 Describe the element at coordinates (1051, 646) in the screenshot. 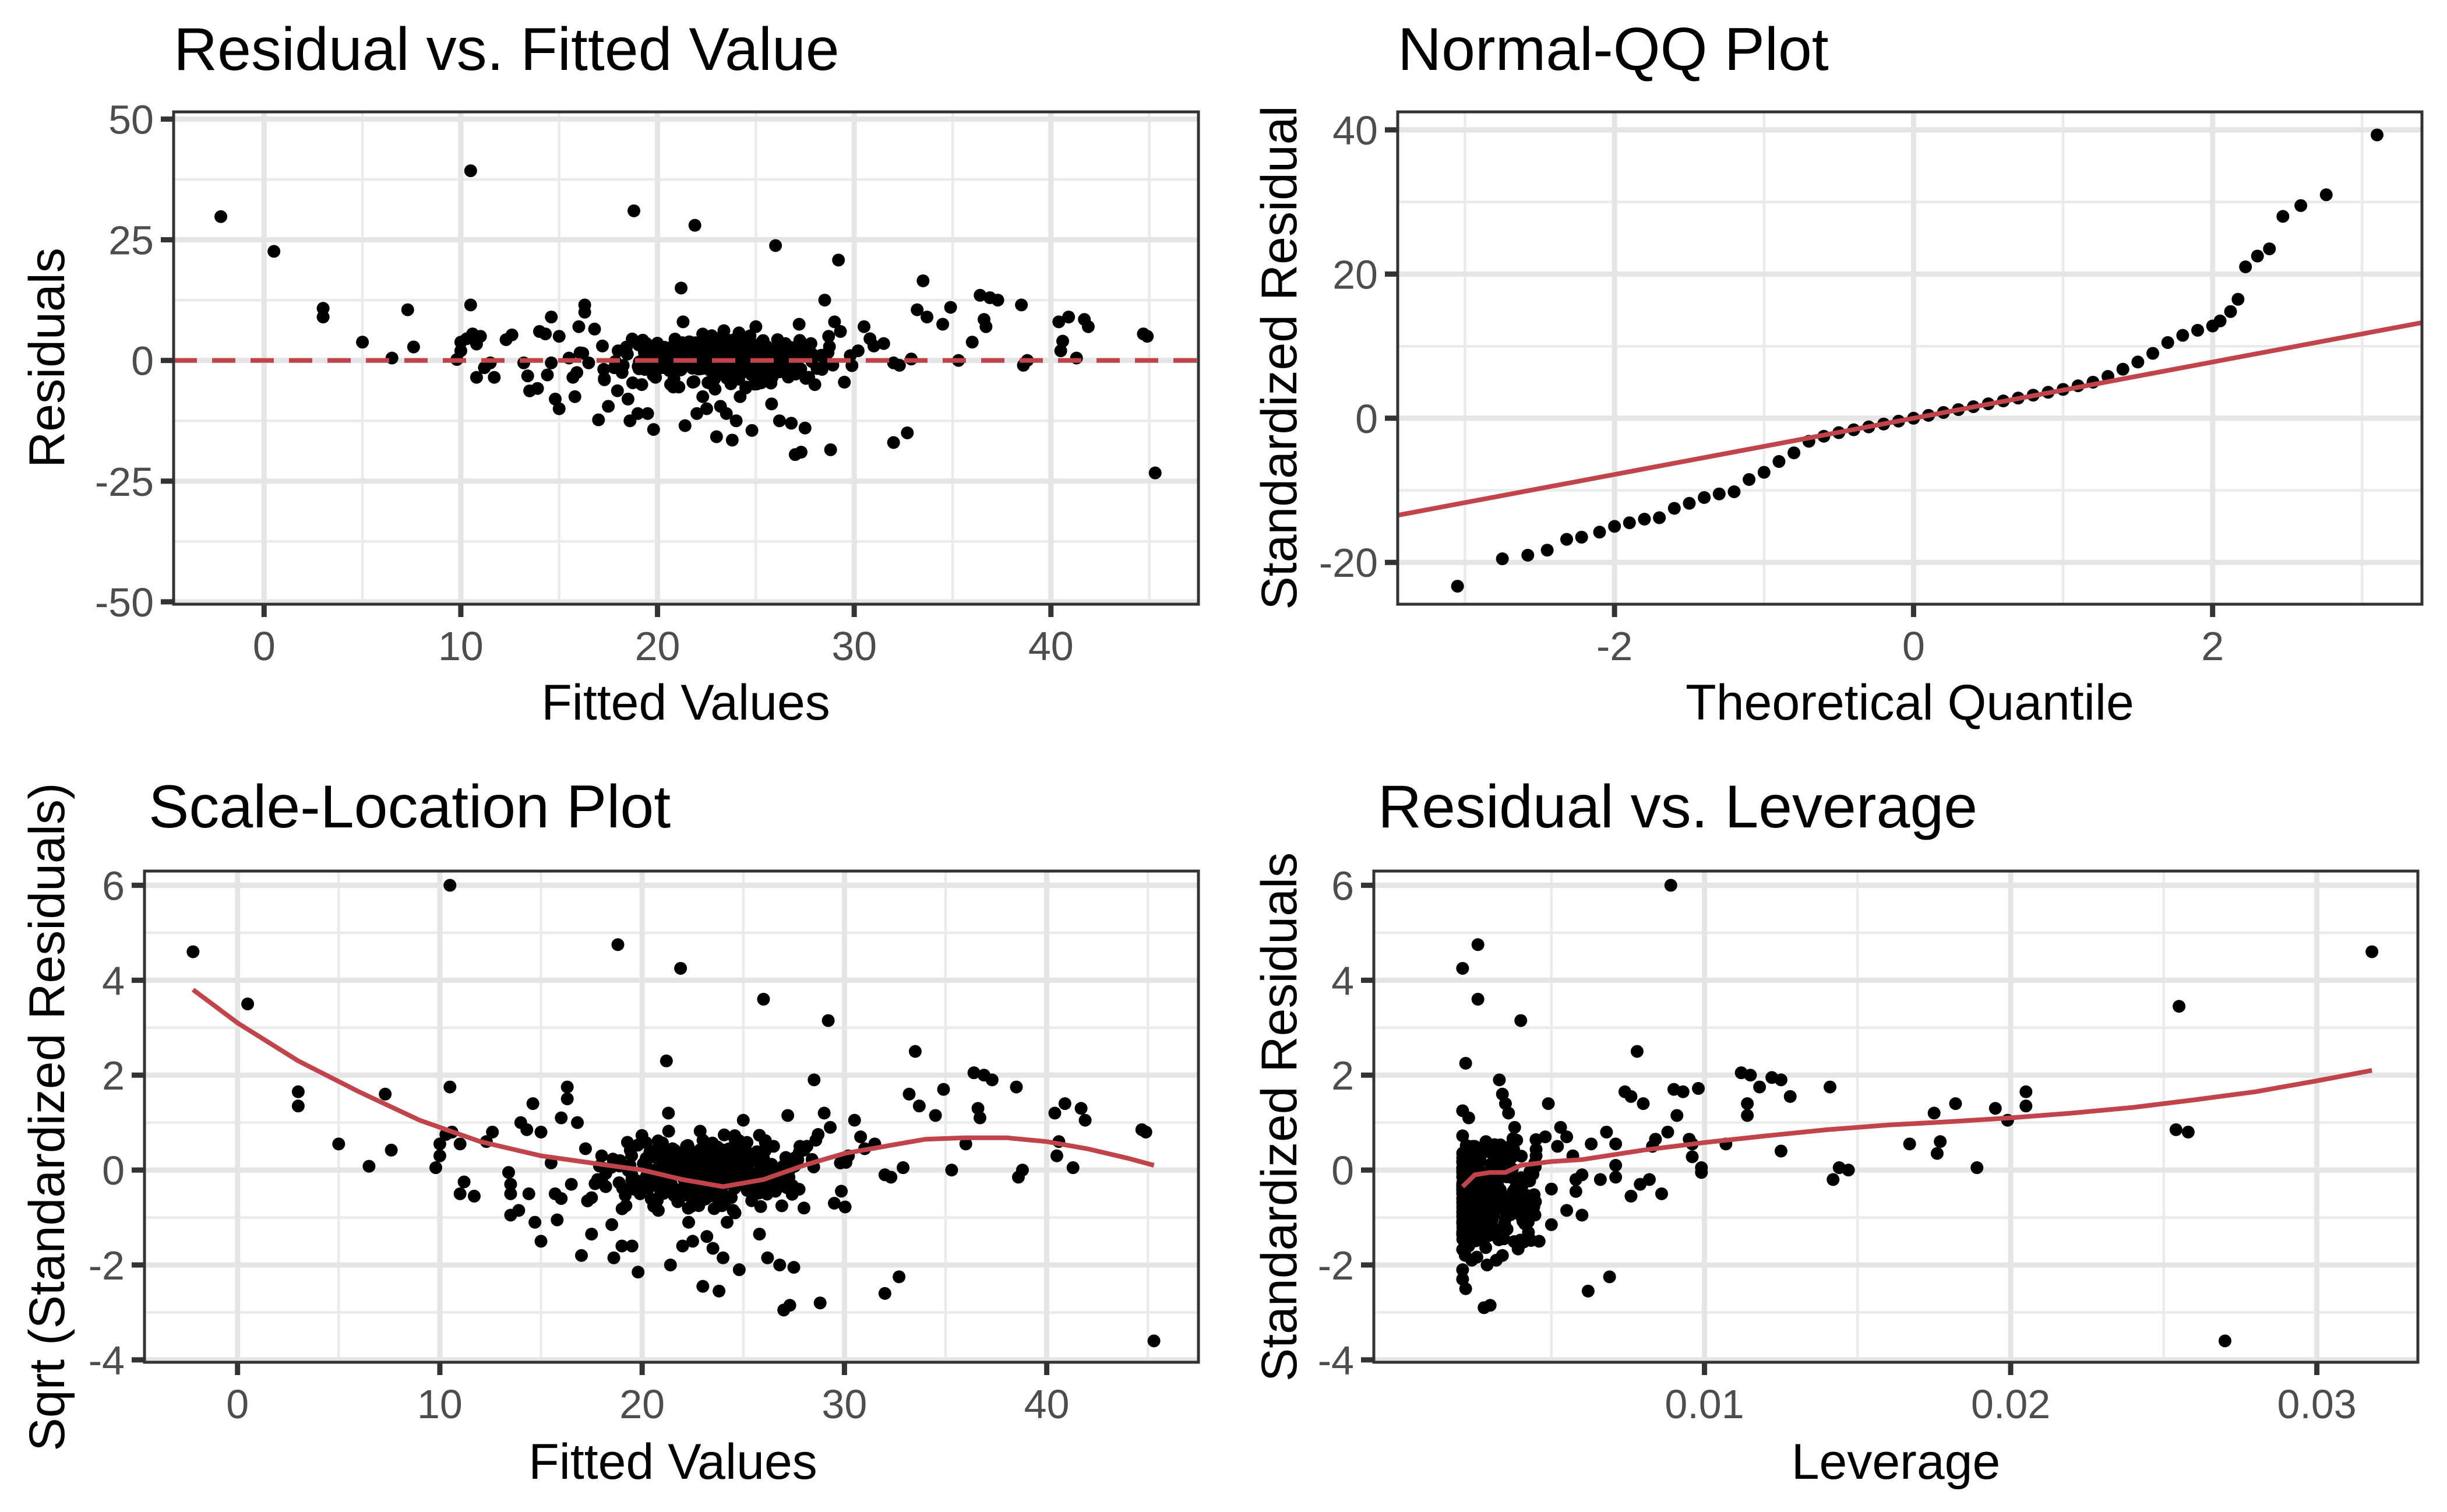

I see `x-tick-label: 40` at that location.